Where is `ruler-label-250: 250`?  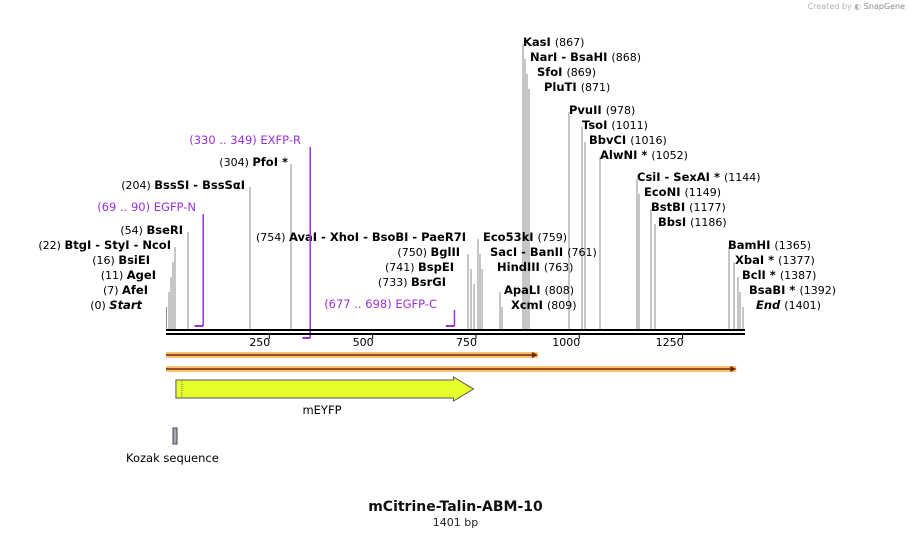 ruler-label-250: 250 is located at coordinates (259, 342).